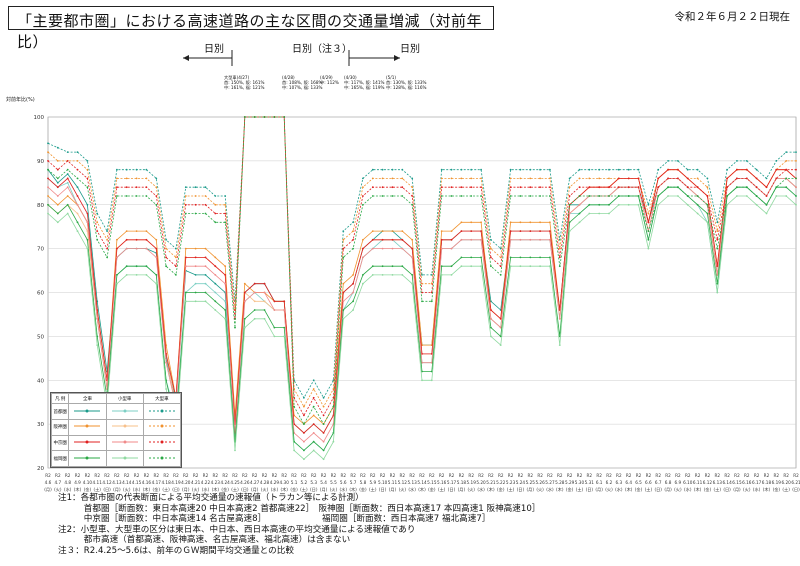 Image resolution: width=800 pixels, height=566 pixels. Describe the element at coordinates (161, 426) in the screenshot. I see `legend-swatch` at that location.